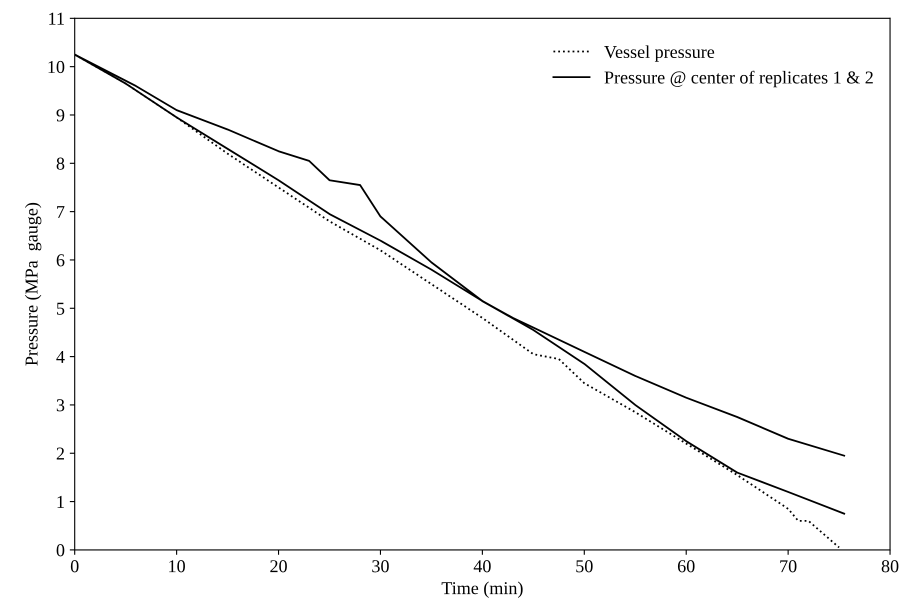 This screenshot has width=911, height=611. Describe the element at coordinates (56, 67) in the screenshot. I see `y-tick-label: 10` at that location.